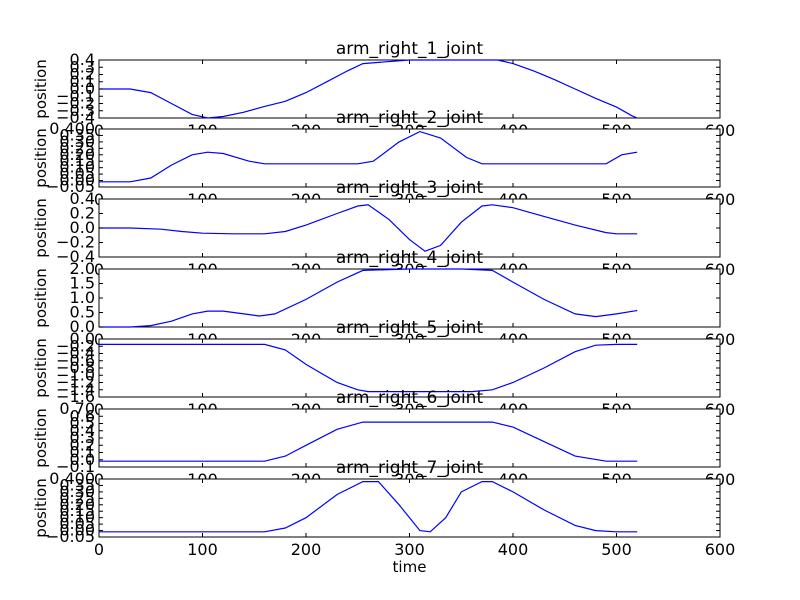  What do you see at coordinates (409, 549) in the screenshot?
I see `x-tick-label: 300` at bounding box center [409, 549].